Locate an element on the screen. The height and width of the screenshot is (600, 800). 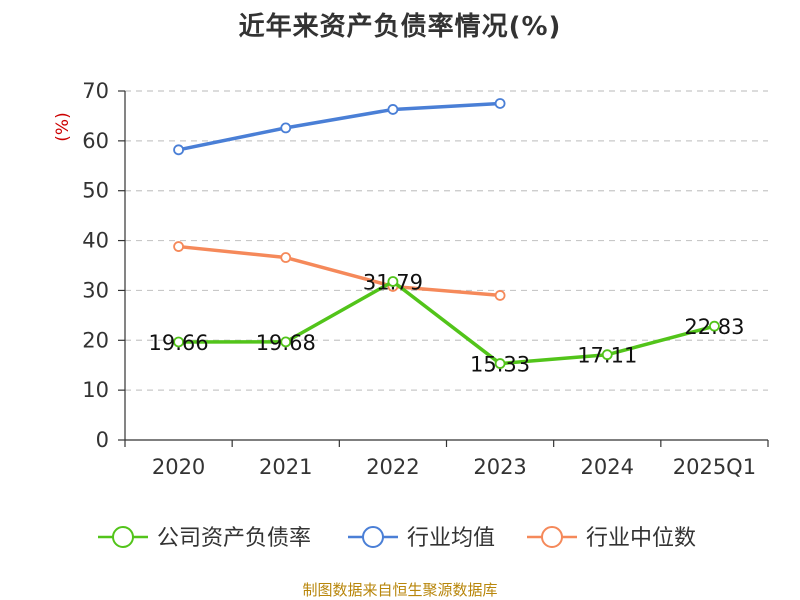
y-tick-label: 60 is located at coordinates (95, 141).